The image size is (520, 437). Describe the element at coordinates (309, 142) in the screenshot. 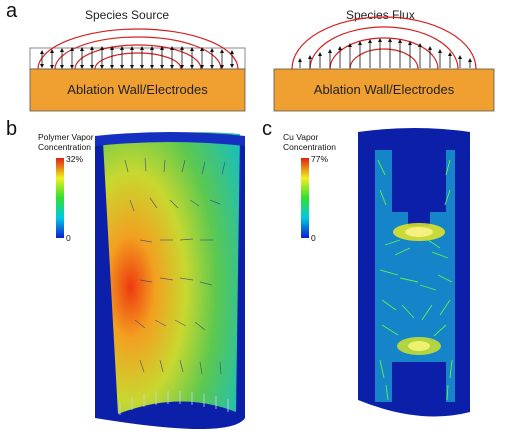

I see `cu-colorbar-title: Cu Vapor Concentration` at that location.